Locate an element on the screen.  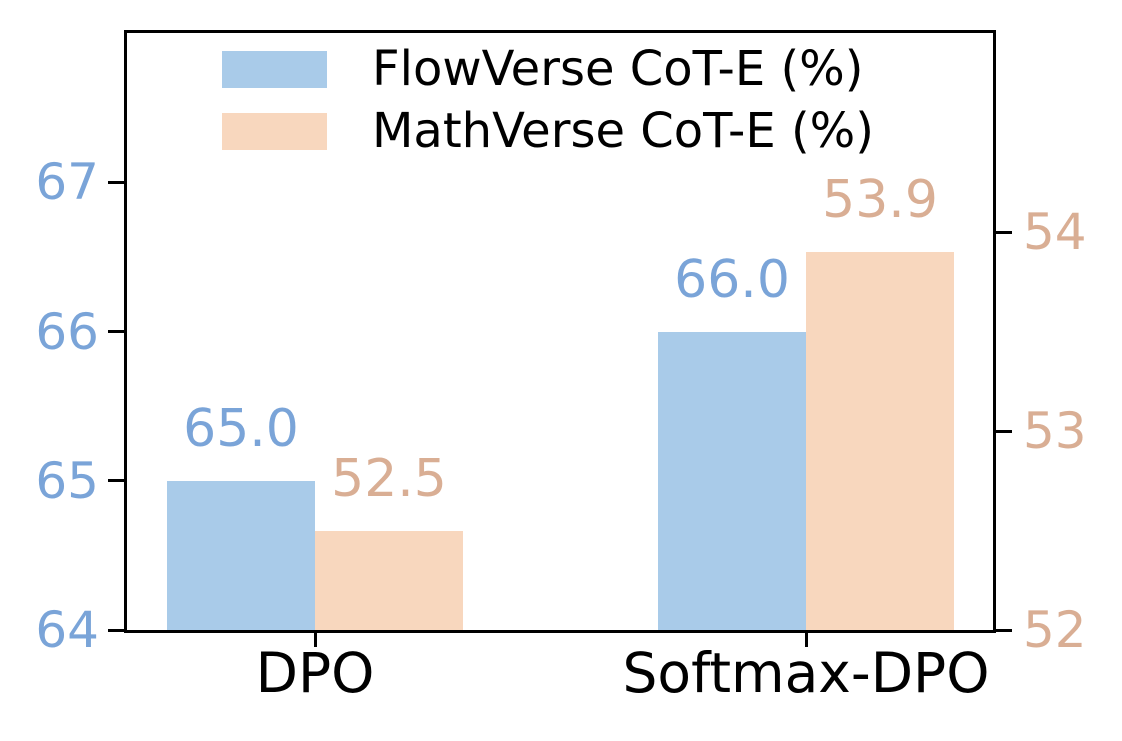
legend-item-mathverse-cot-e: MathVerse CoT-E (%) is located at coordinates (548, 132).